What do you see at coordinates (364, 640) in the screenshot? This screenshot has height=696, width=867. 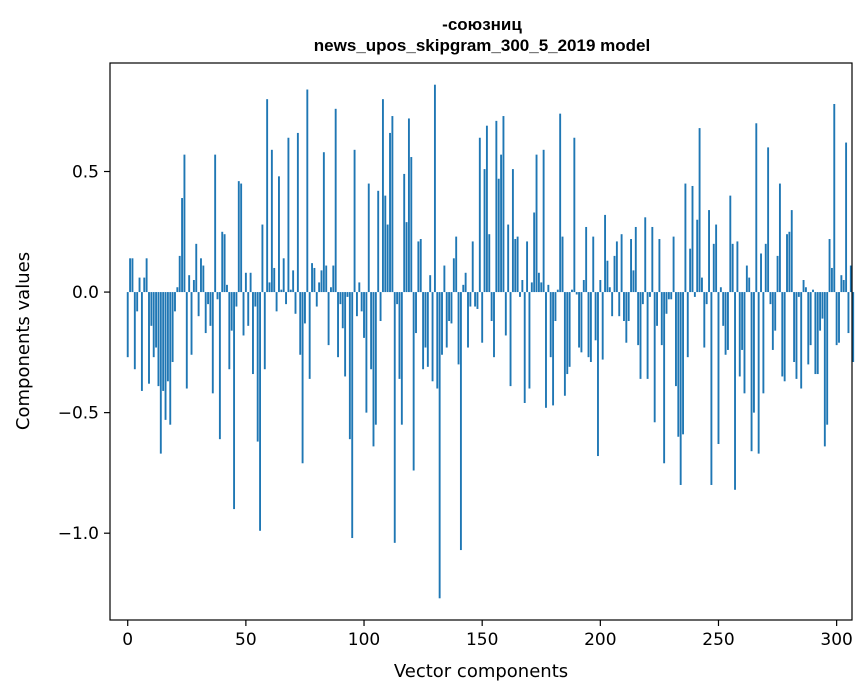 I see `x-tick-label: 100` at bounding box center [364, 640].